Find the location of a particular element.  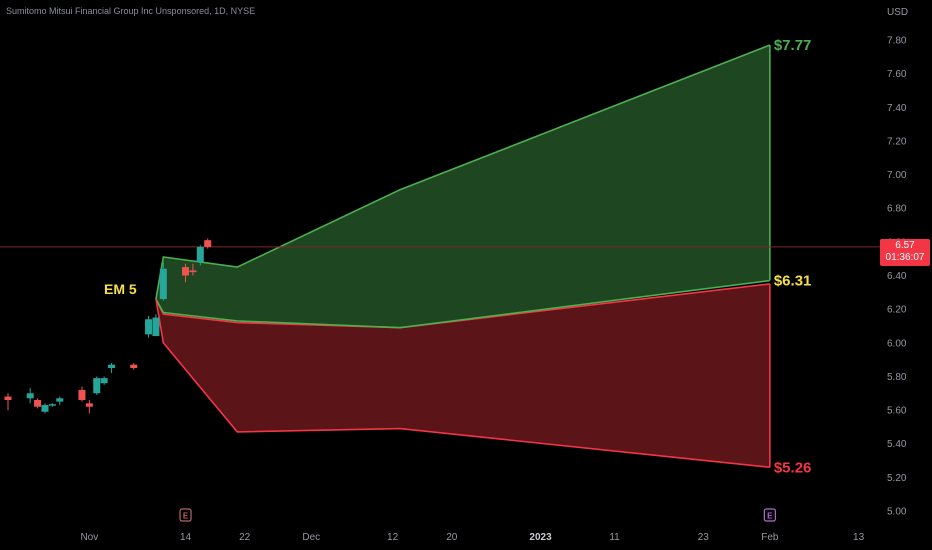

x-tick-label: 14 is located at coordinates (186, 537).